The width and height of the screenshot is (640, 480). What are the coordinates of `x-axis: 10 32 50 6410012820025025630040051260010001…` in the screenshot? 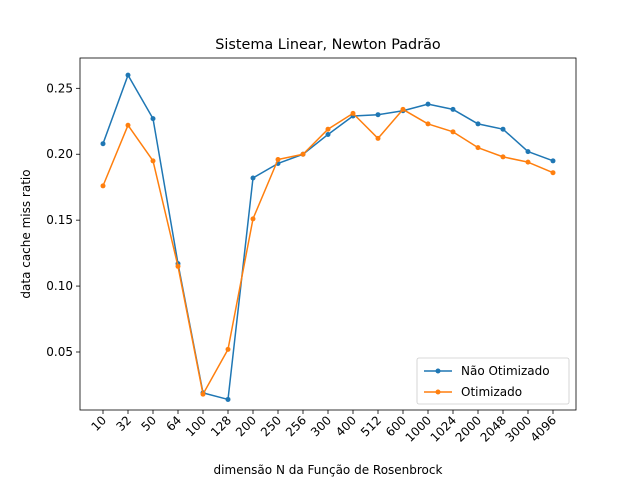 It's located at (323, 427).